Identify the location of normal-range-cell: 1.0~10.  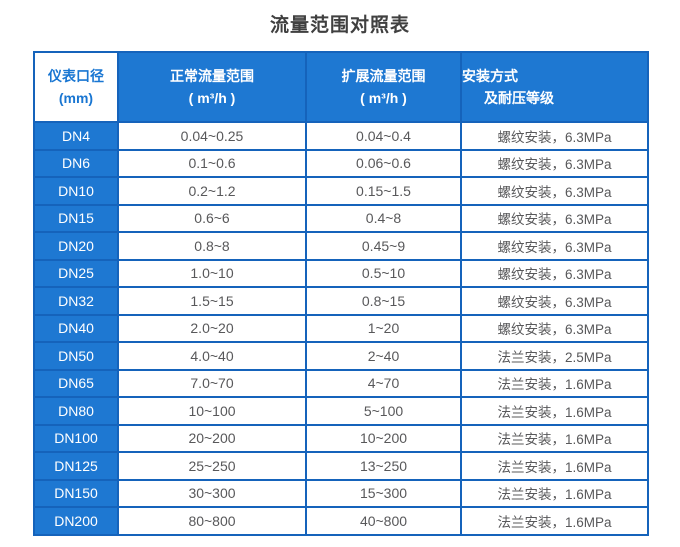
(212, 273).